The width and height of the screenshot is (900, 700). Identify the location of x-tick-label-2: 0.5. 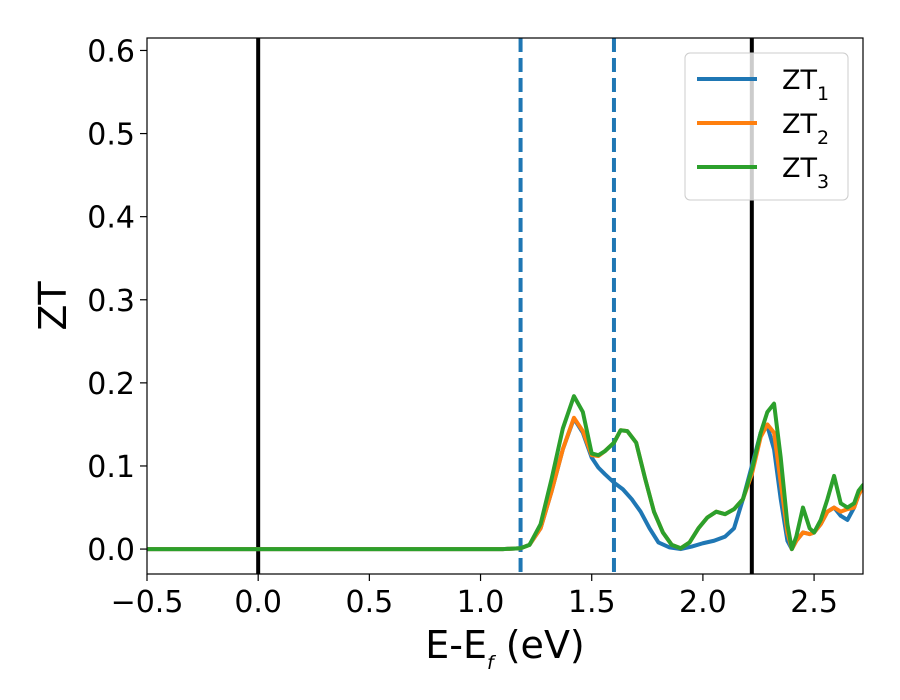
(370, 602).